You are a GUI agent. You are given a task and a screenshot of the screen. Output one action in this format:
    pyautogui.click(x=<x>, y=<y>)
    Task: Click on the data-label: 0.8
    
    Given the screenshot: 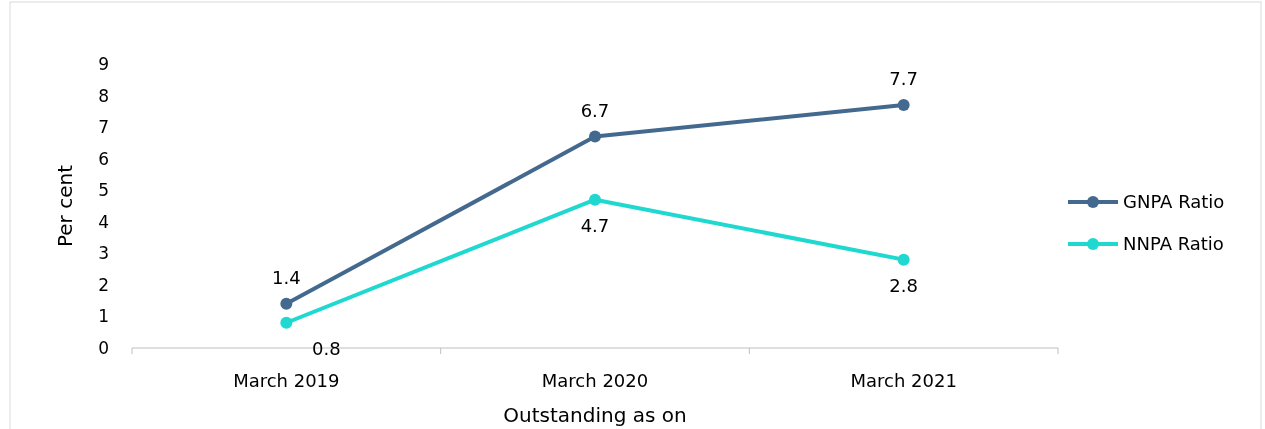 What is the action you would take?
    pyautogui.click(x=326, y=348)
    